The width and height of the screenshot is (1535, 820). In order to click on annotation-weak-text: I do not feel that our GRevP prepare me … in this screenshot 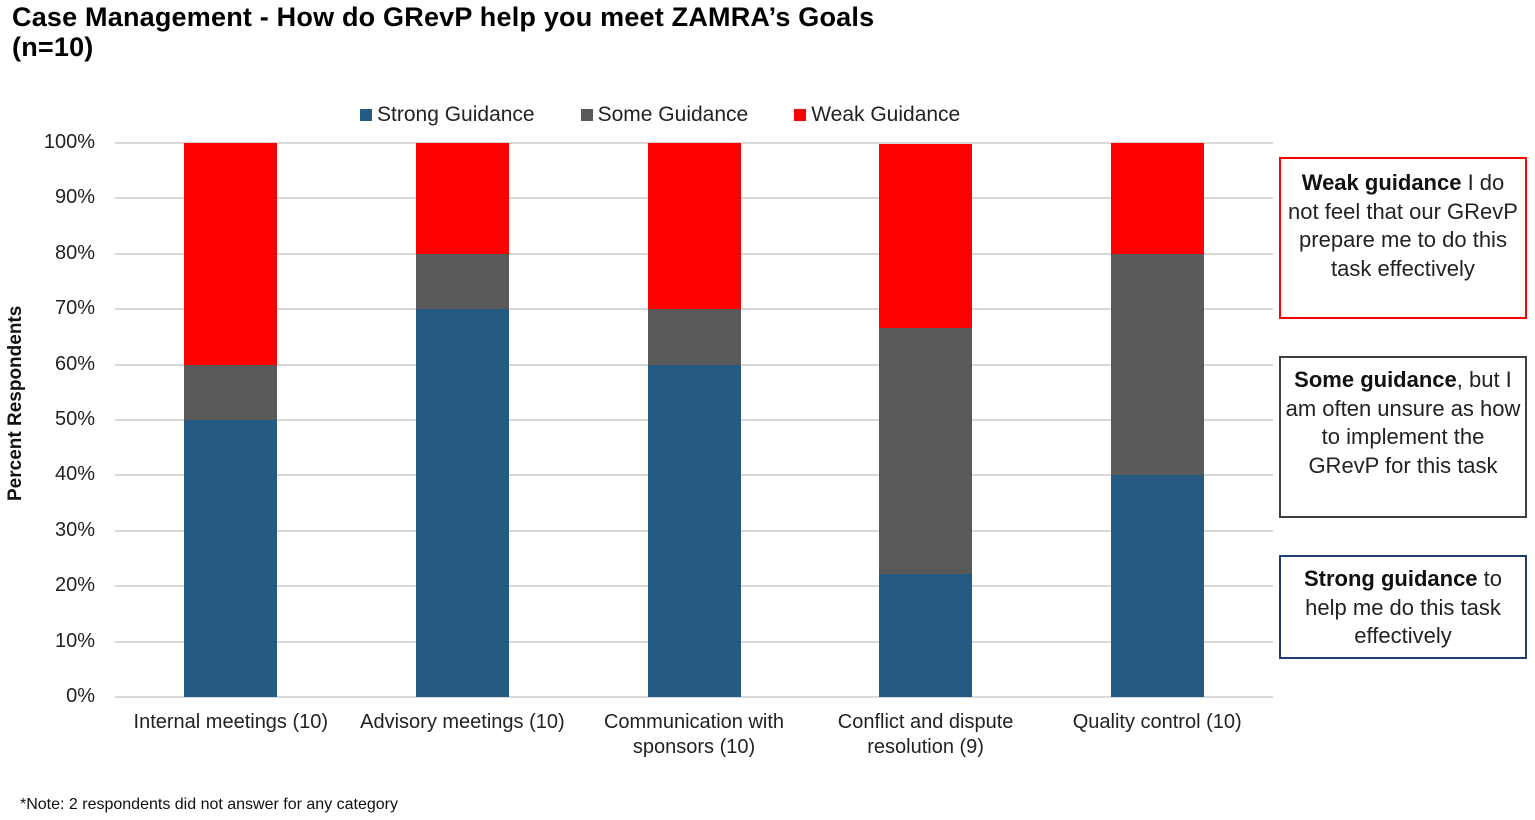, I will do `click(1403, 225)`.